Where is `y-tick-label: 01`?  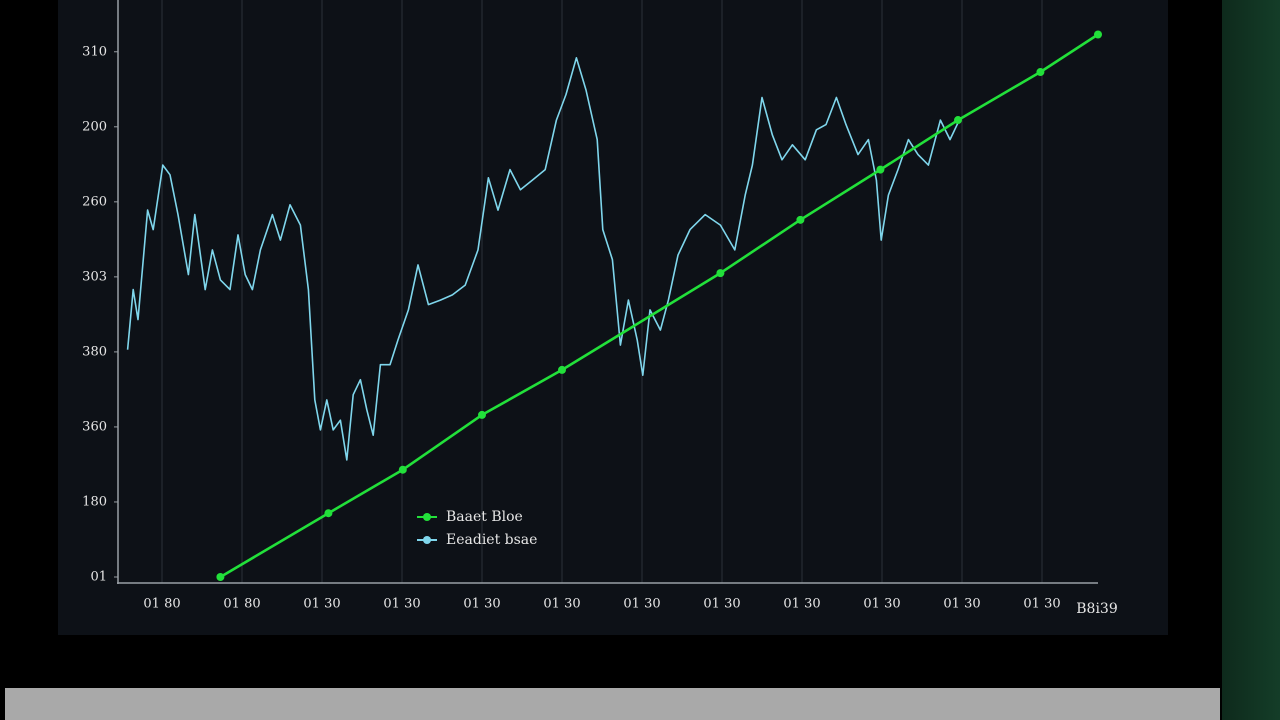 y-tick-label: 01 is located at coordinates (98, 577).